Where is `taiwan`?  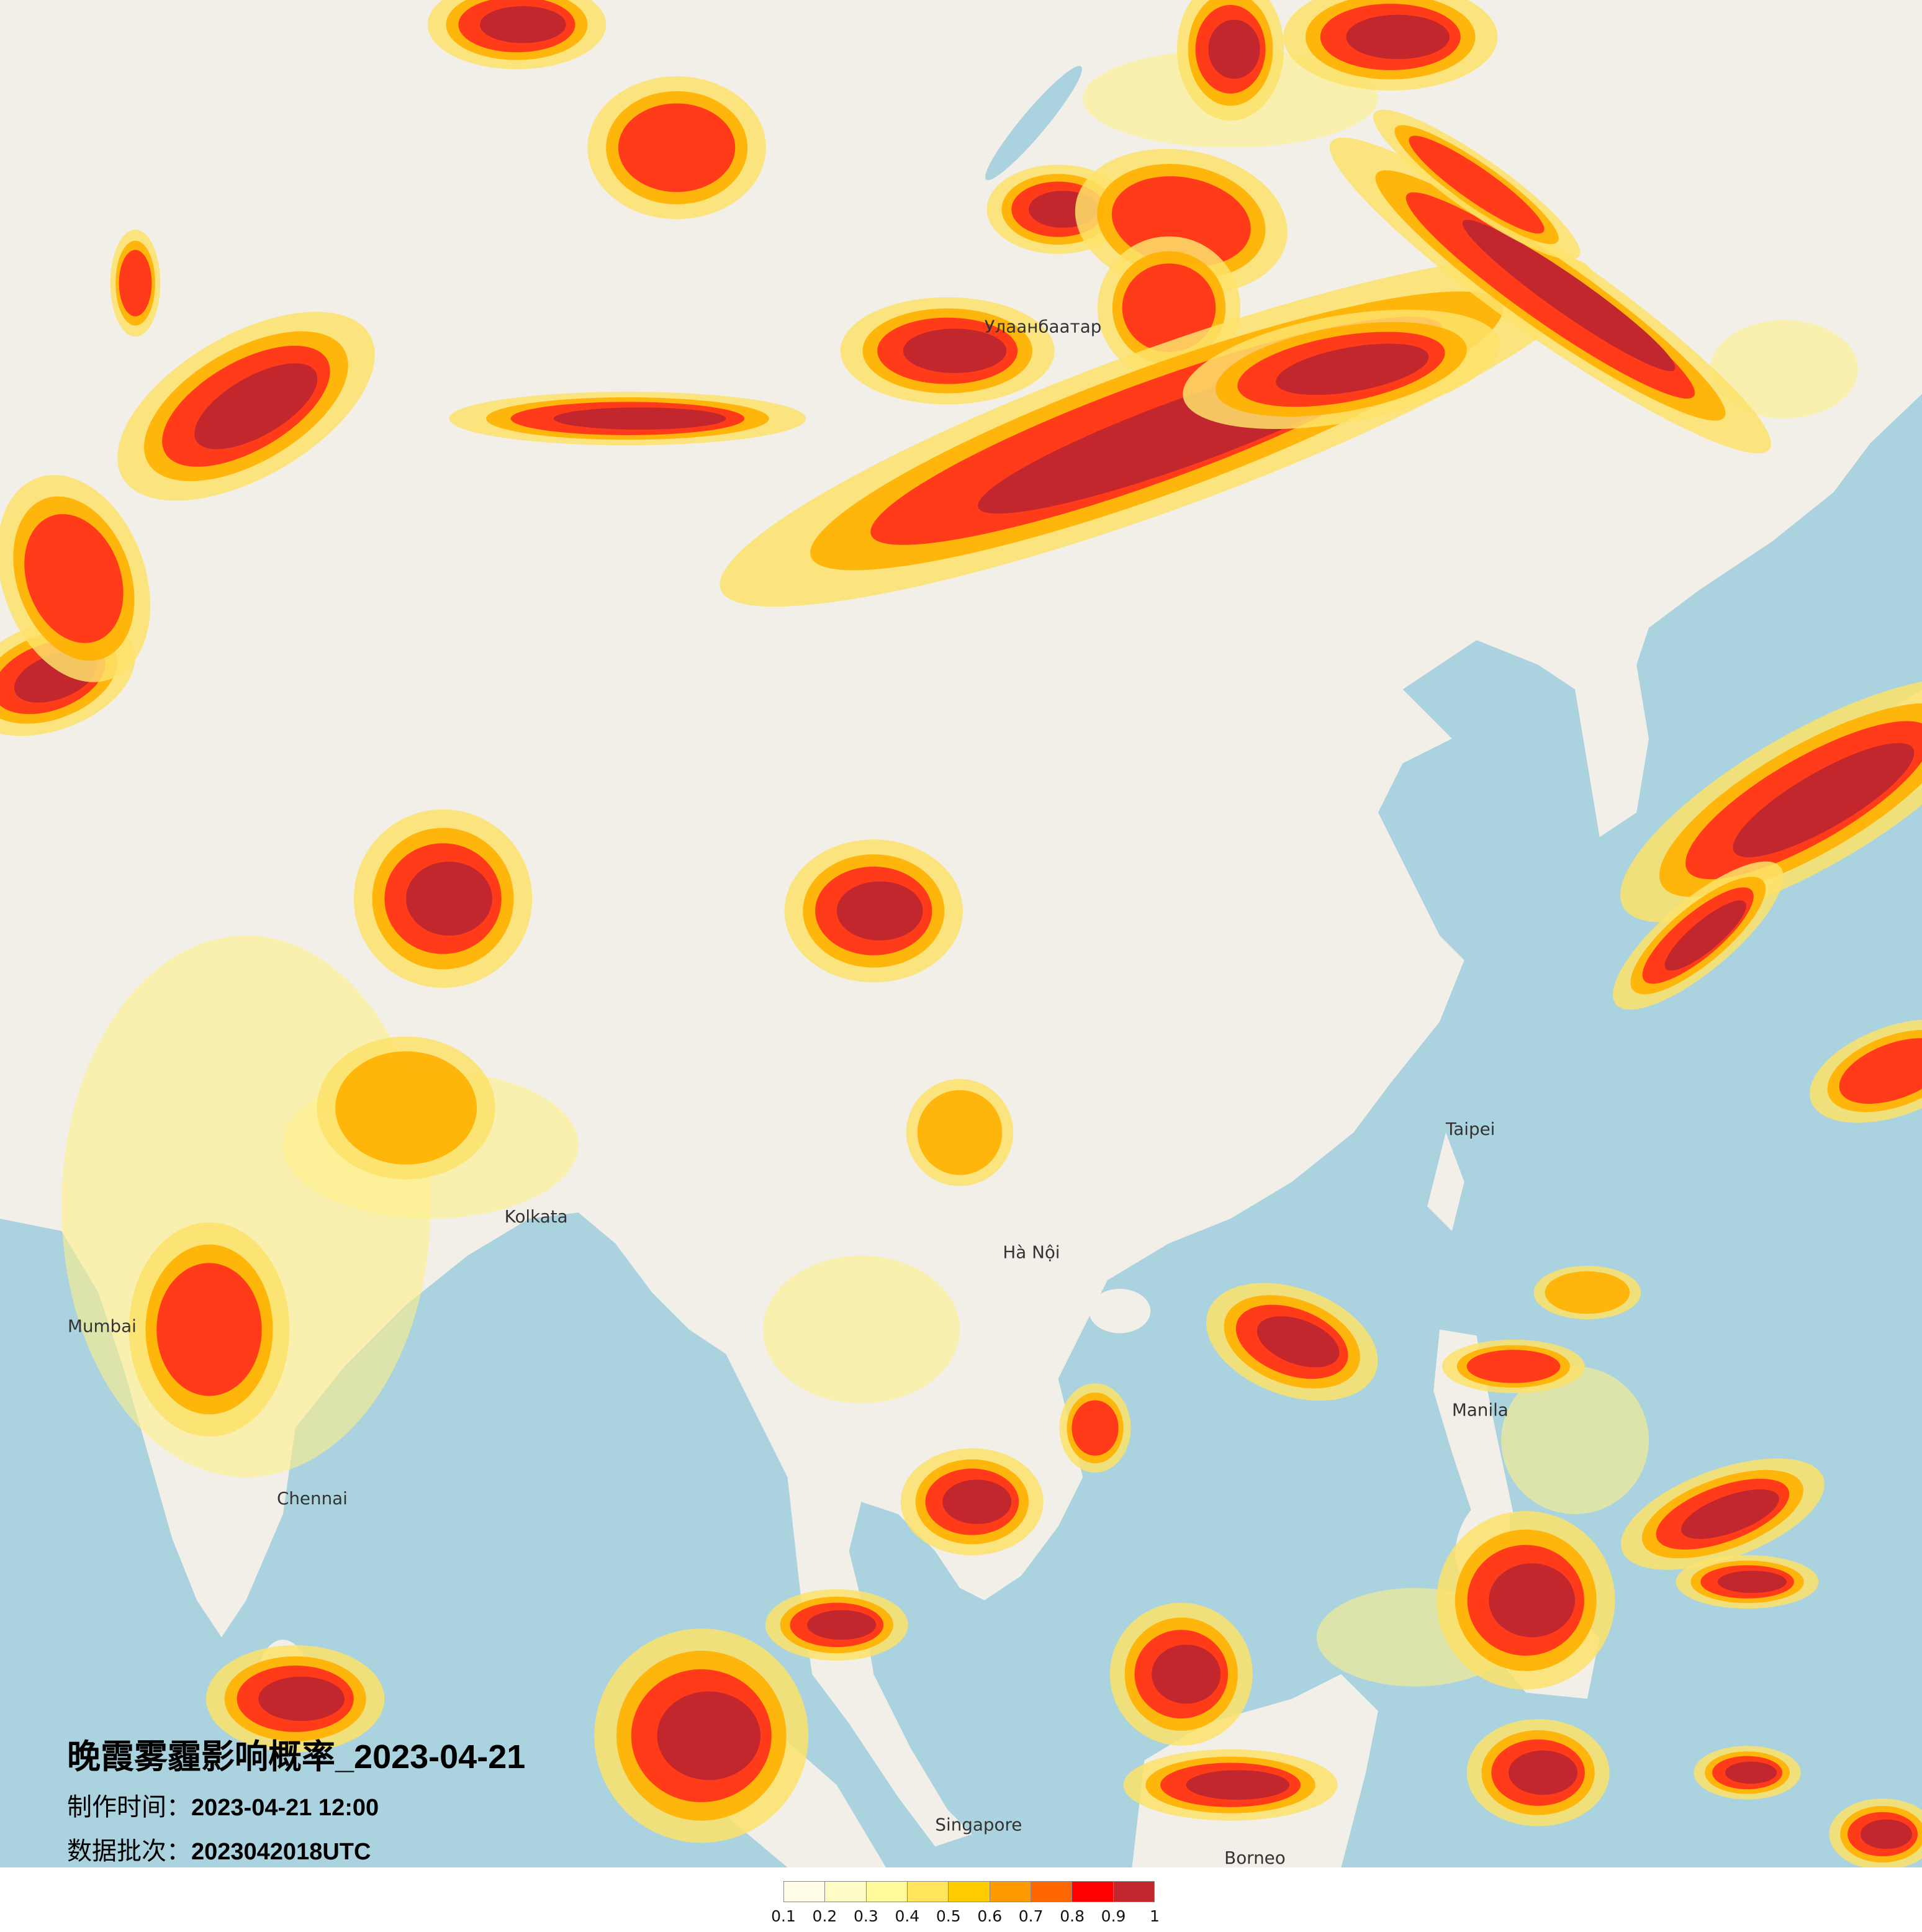 taiwan is located at coordinates (1445, 1181).